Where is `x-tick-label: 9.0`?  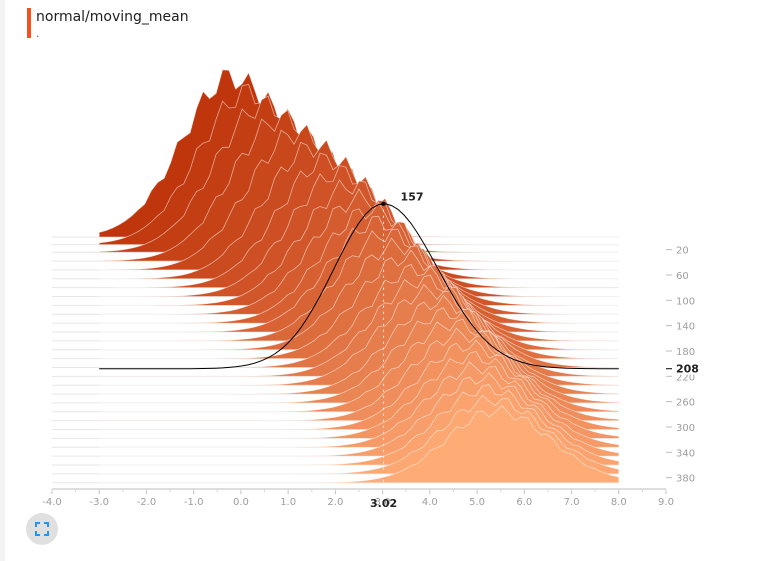 x-tick-label: 9.0 is located at coordinates (666, 502).